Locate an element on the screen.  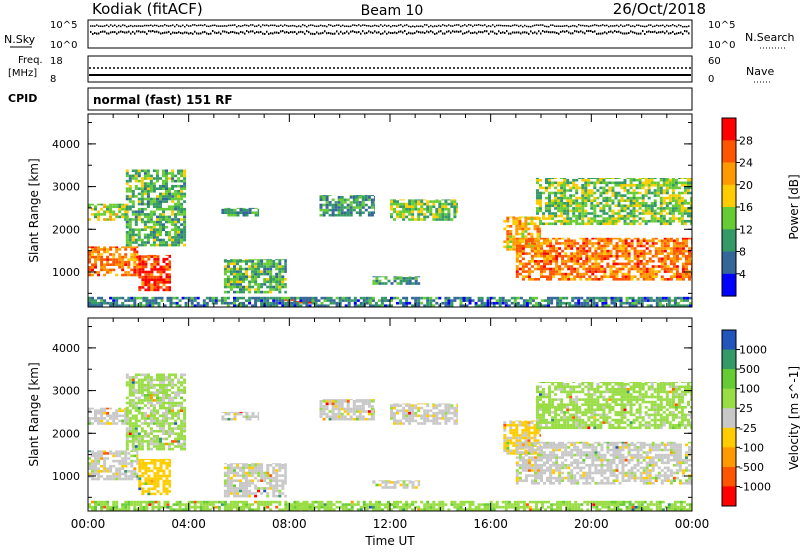
colorbar-segment is located at coordinates (729, 218).